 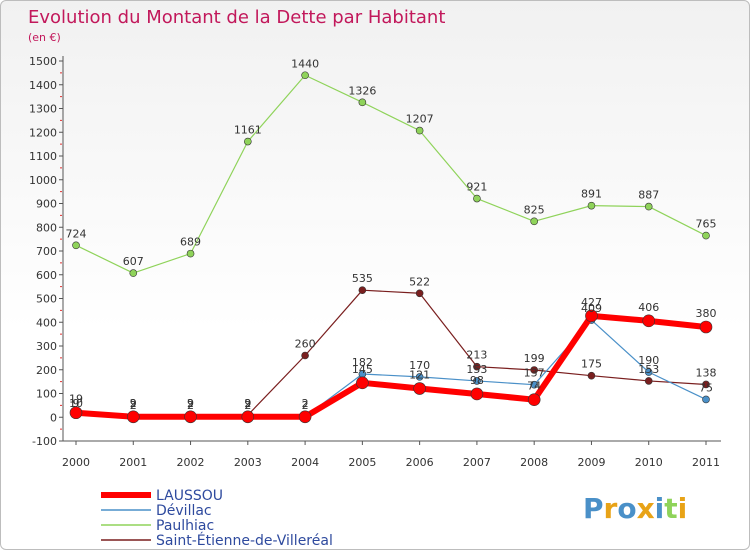 What do you see at coordinates (248, 462) in the screenshot?
I see `x-tick-label: 2003` at bounding box center [248, 462].